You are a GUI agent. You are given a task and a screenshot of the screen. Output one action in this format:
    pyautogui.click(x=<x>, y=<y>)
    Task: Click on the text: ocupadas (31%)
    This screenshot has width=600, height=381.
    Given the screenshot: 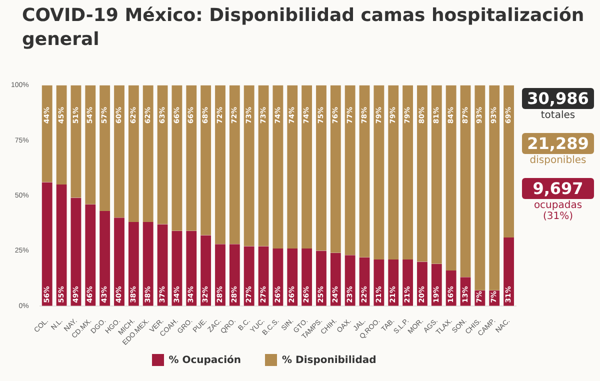 What is the action you would take?
    pyautogui.click(x=558, y=211)
    